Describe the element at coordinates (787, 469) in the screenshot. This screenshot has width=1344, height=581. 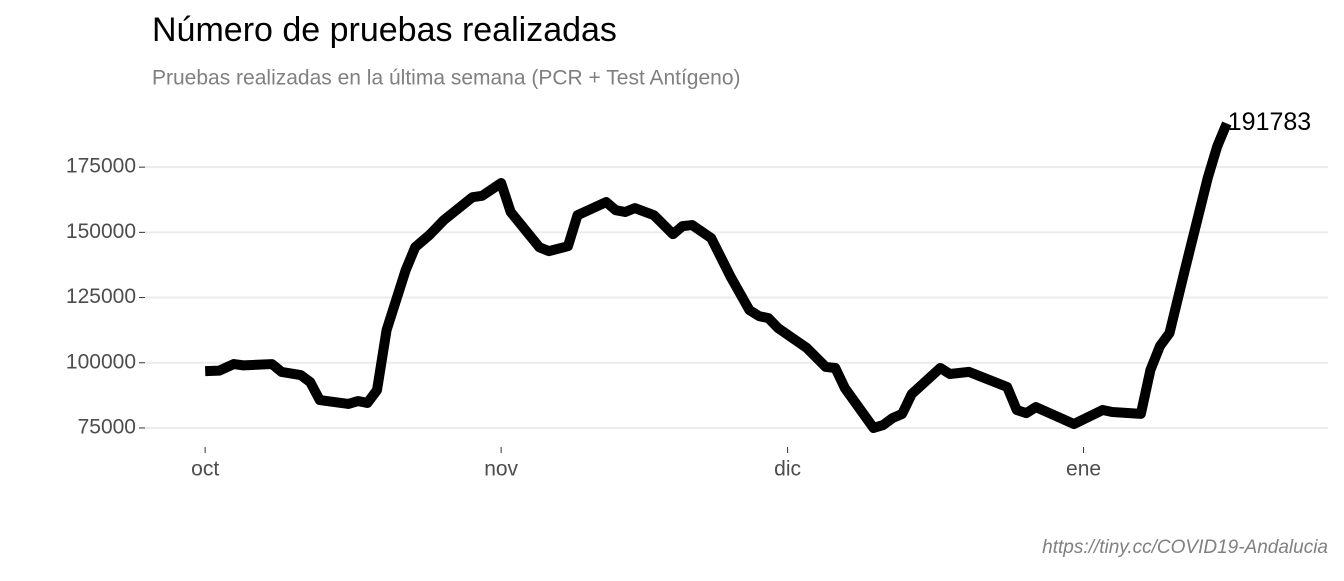
I see `x-tick-label: dic` at that location.